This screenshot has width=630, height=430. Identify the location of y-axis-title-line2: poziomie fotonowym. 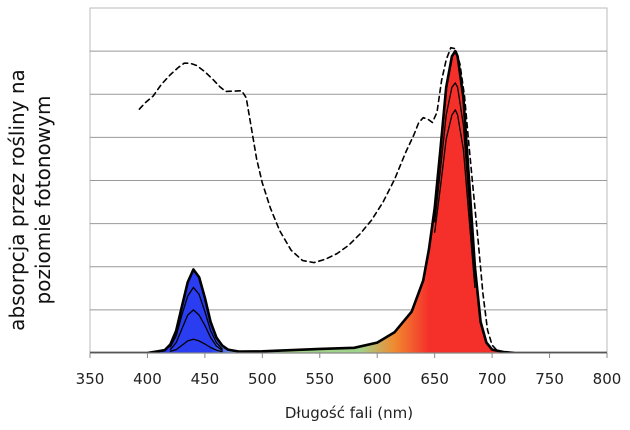
(43, 200).